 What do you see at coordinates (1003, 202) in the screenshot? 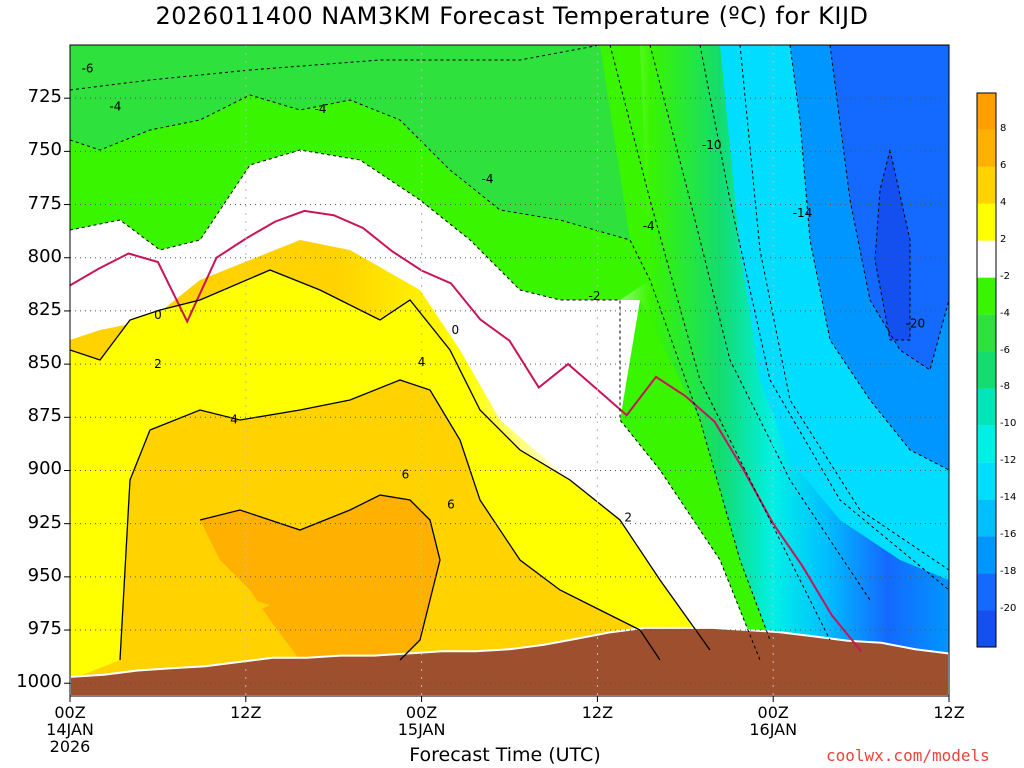
I see `colorbar-label: 4` at bounding box center [1003, 202].